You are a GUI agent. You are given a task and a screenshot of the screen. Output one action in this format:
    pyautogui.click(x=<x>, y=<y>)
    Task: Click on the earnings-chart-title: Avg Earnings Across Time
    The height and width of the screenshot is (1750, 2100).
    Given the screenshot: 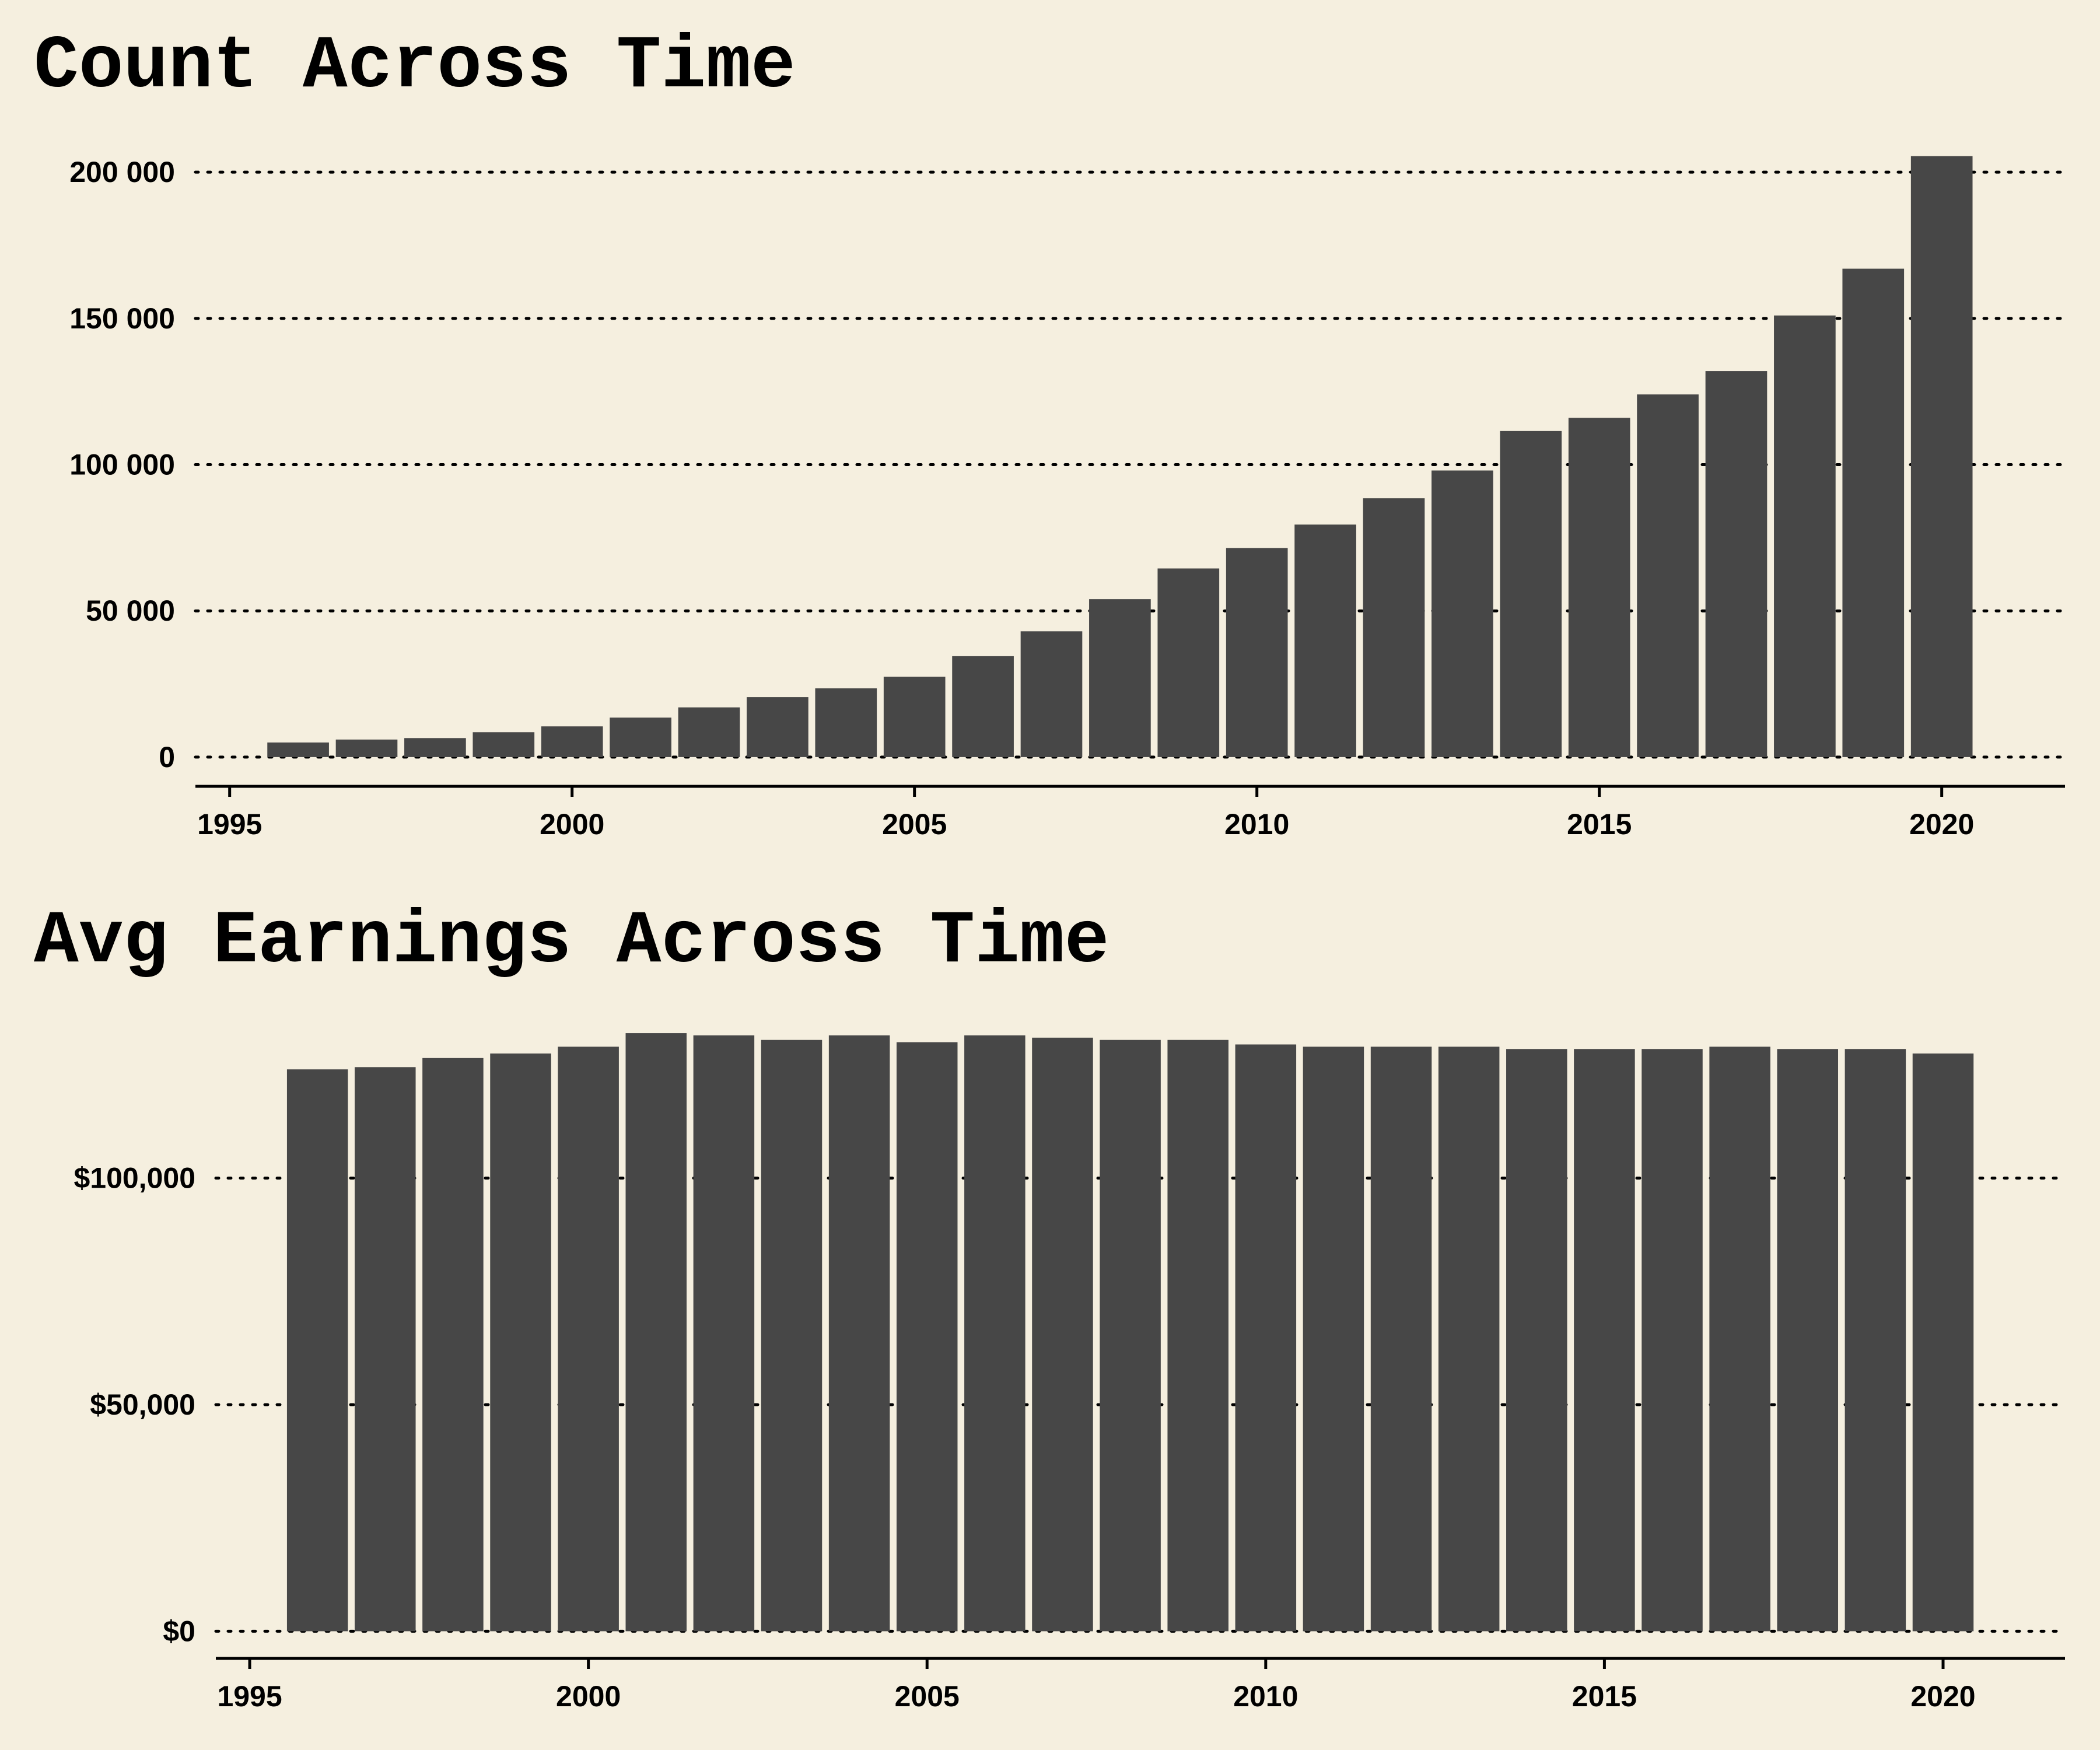 What is the action you would take?
    pyautogui.click(x=572, y=942)
    